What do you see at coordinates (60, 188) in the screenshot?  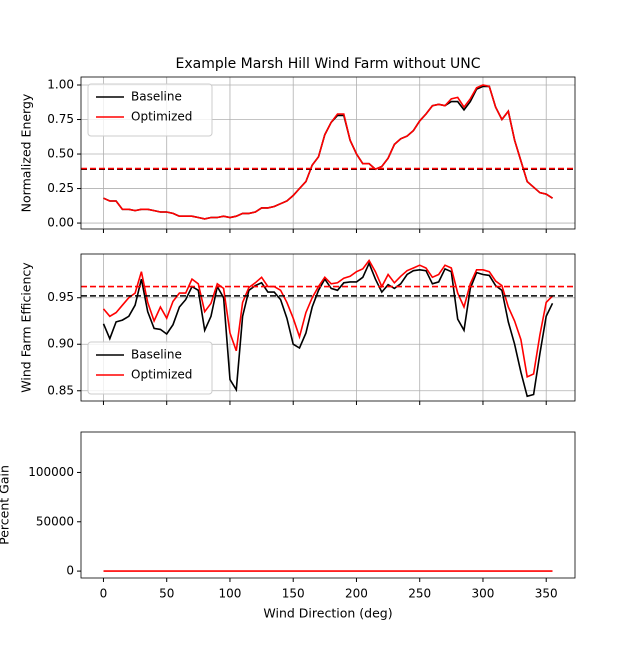 I see `y-tick-label: 0.25` at bounding box center [60, 188].